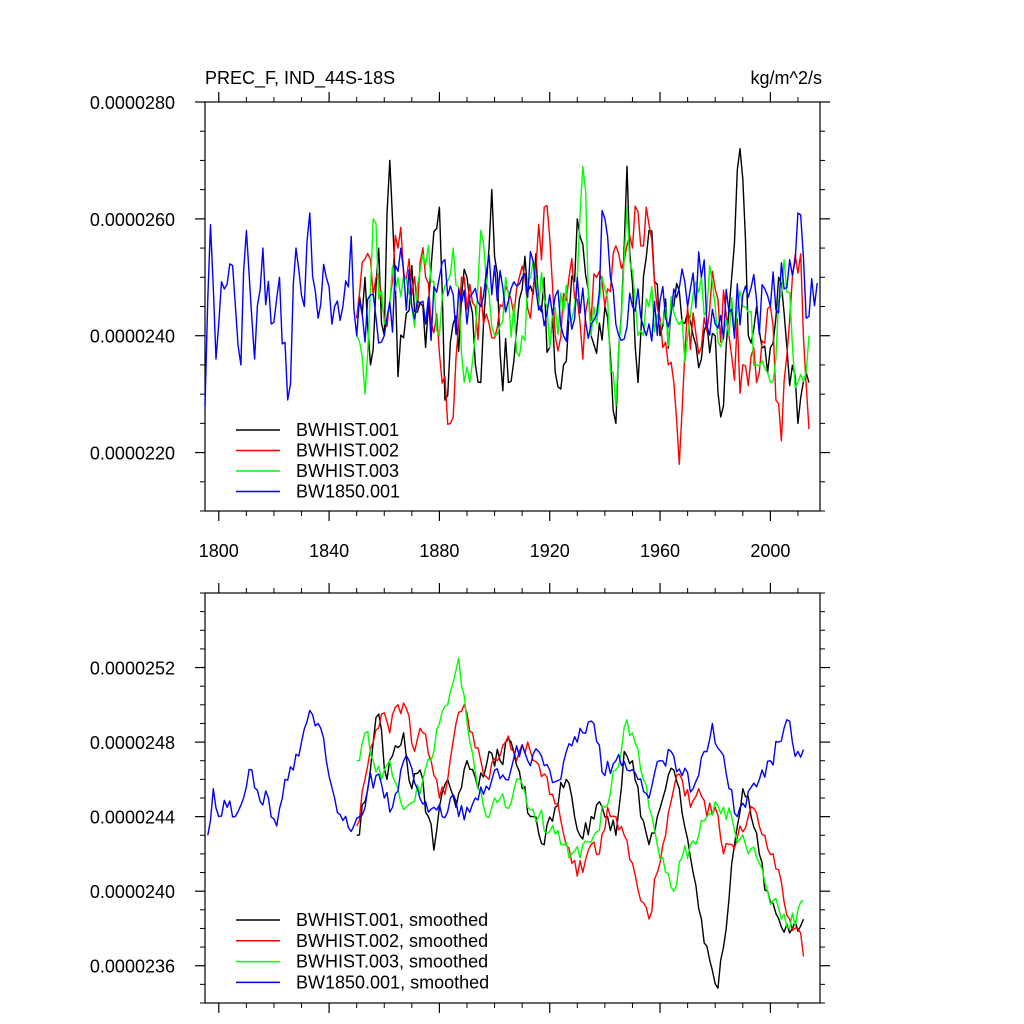  I want to click on chart-title: PREC_F, IND_44S-18S, so click(300, 78).